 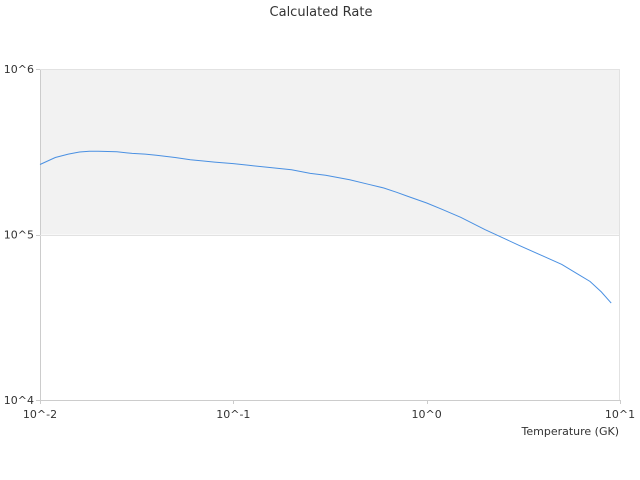 What do you see at coordinates (40, 414) in the screenshot?
I see `x-tick-label: 10^-2` at bounding box center [40, 414].